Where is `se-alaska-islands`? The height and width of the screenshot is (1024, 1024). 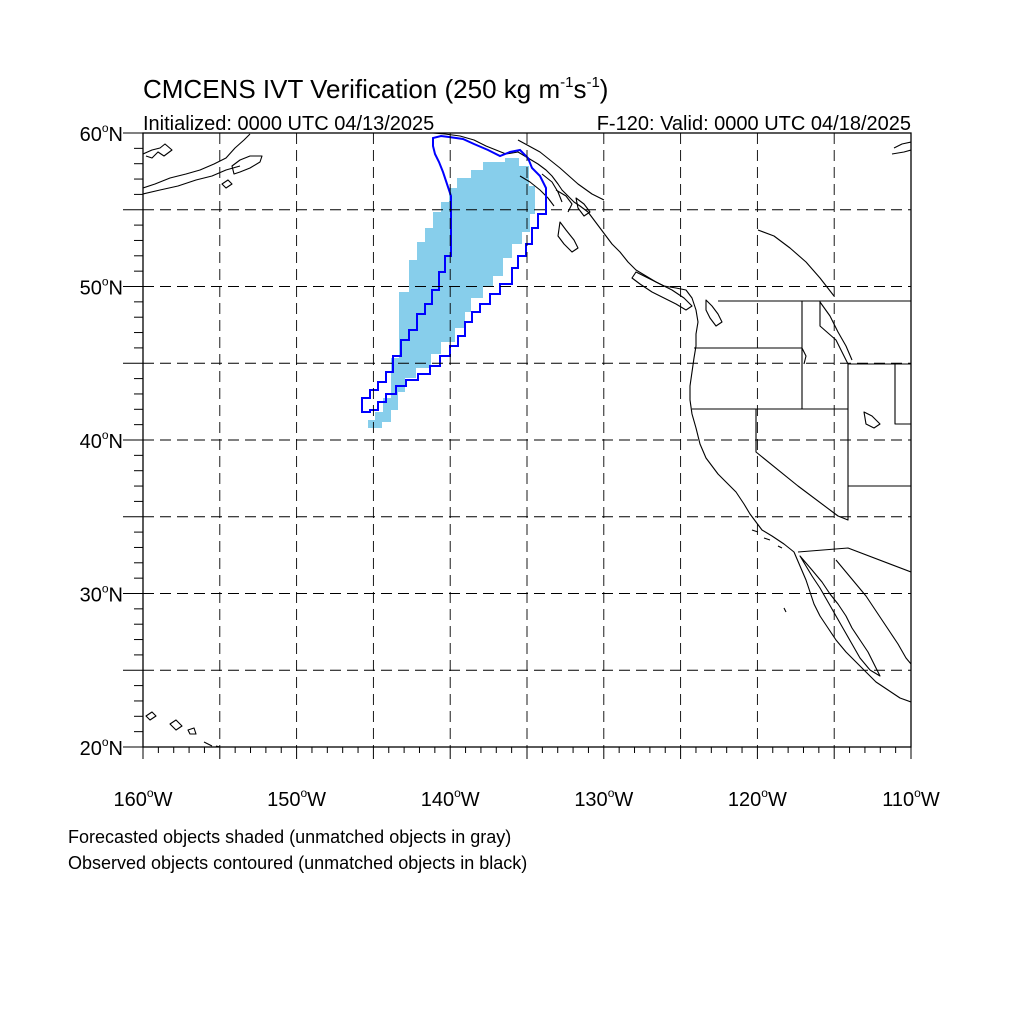
se-alaska-islands is located at coordinates (555, 213).